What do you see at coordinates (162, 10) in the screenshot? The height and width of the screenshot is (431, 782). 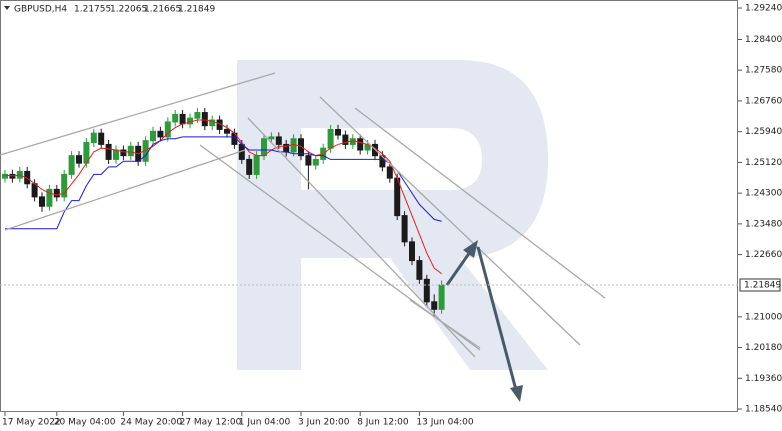 I see `ohlc-low: 1.21665` at bounding box center [162, 10].